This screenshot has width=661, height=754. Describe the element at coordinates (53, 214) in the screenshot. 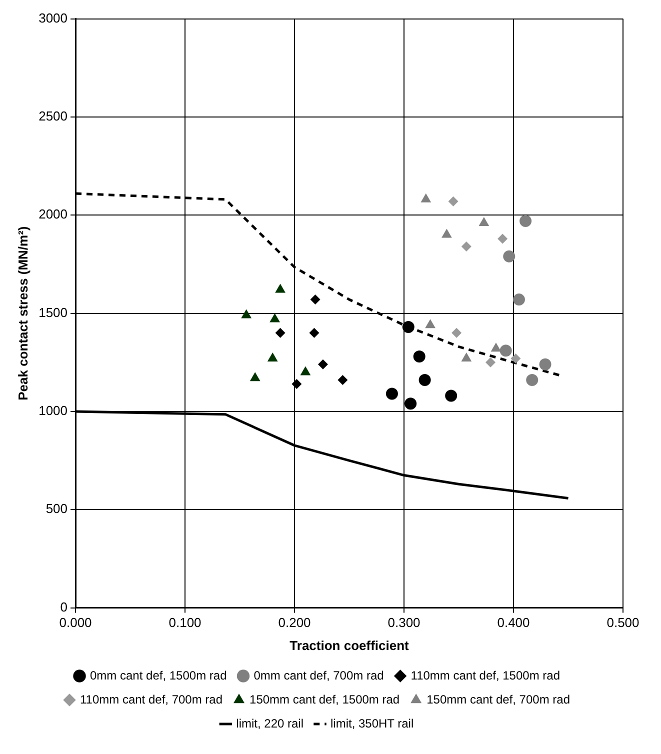

I see `y-tick-label: 2000` at that location.